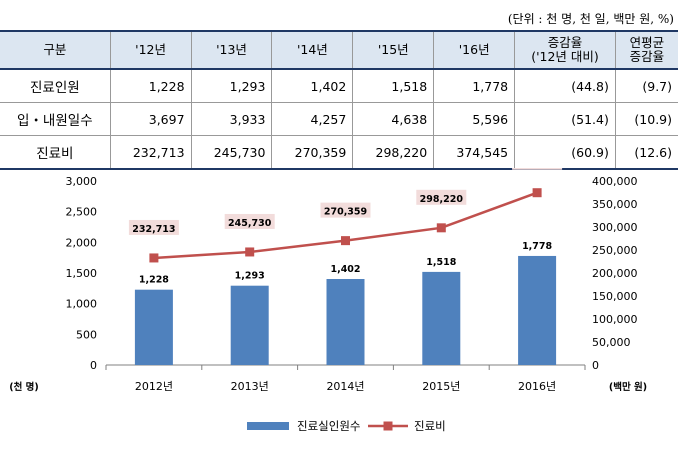 This screenshot has width=680, height=453. I want to click on table-header-row: 구분 '12년 '13년 '14년 '15년 '16년 증감율 ('12년 대비) 연평균 증감율, so click(339, 50).